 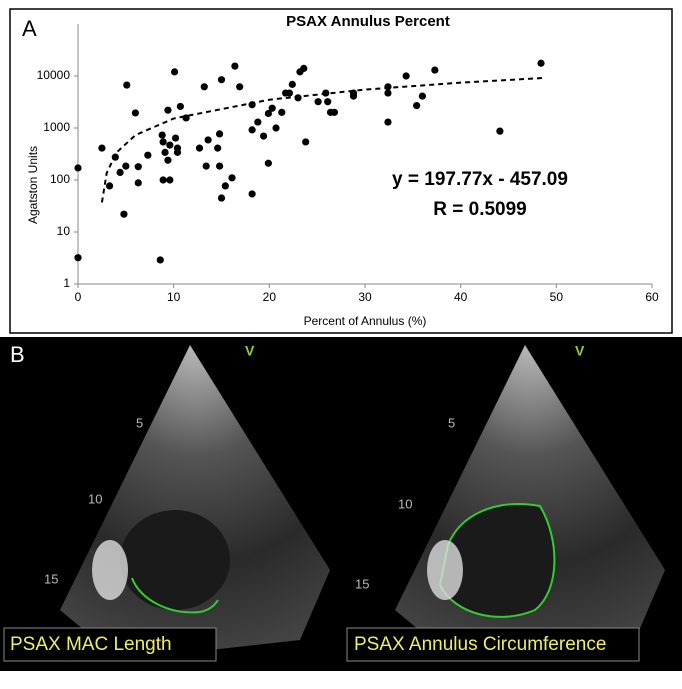 I want to click on x-tick-label: 30, so click(x=365, y=297).